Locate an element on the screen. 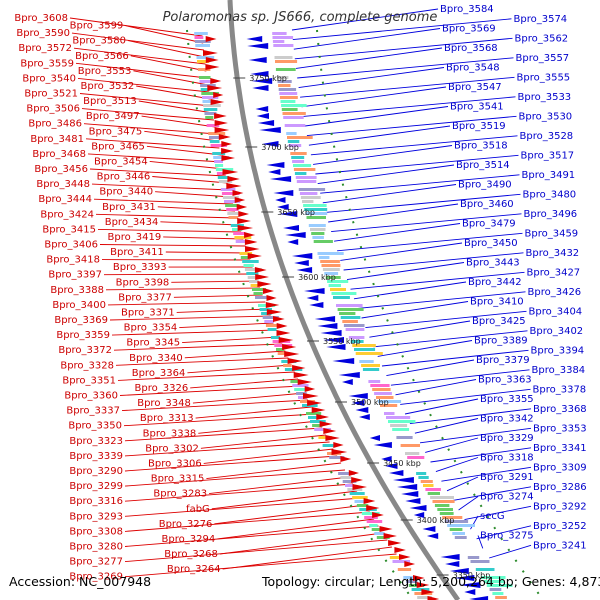 This screenshot has width=600, height=600. right-gene-label: Bpro_3584 is located at coordinates (467, 9).